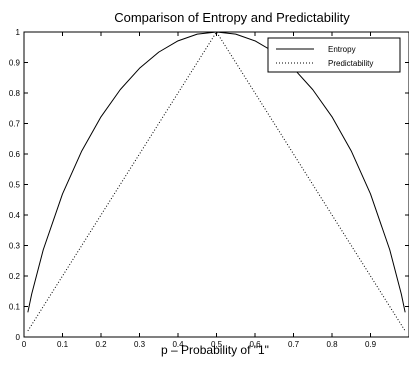 Image resolution: width=409 pixels, height=365 pixels. What do you see at coordinates (24, 344) in the screenshot?
I see `x-tick-label-0: 0` at bounding box center [24, 344].